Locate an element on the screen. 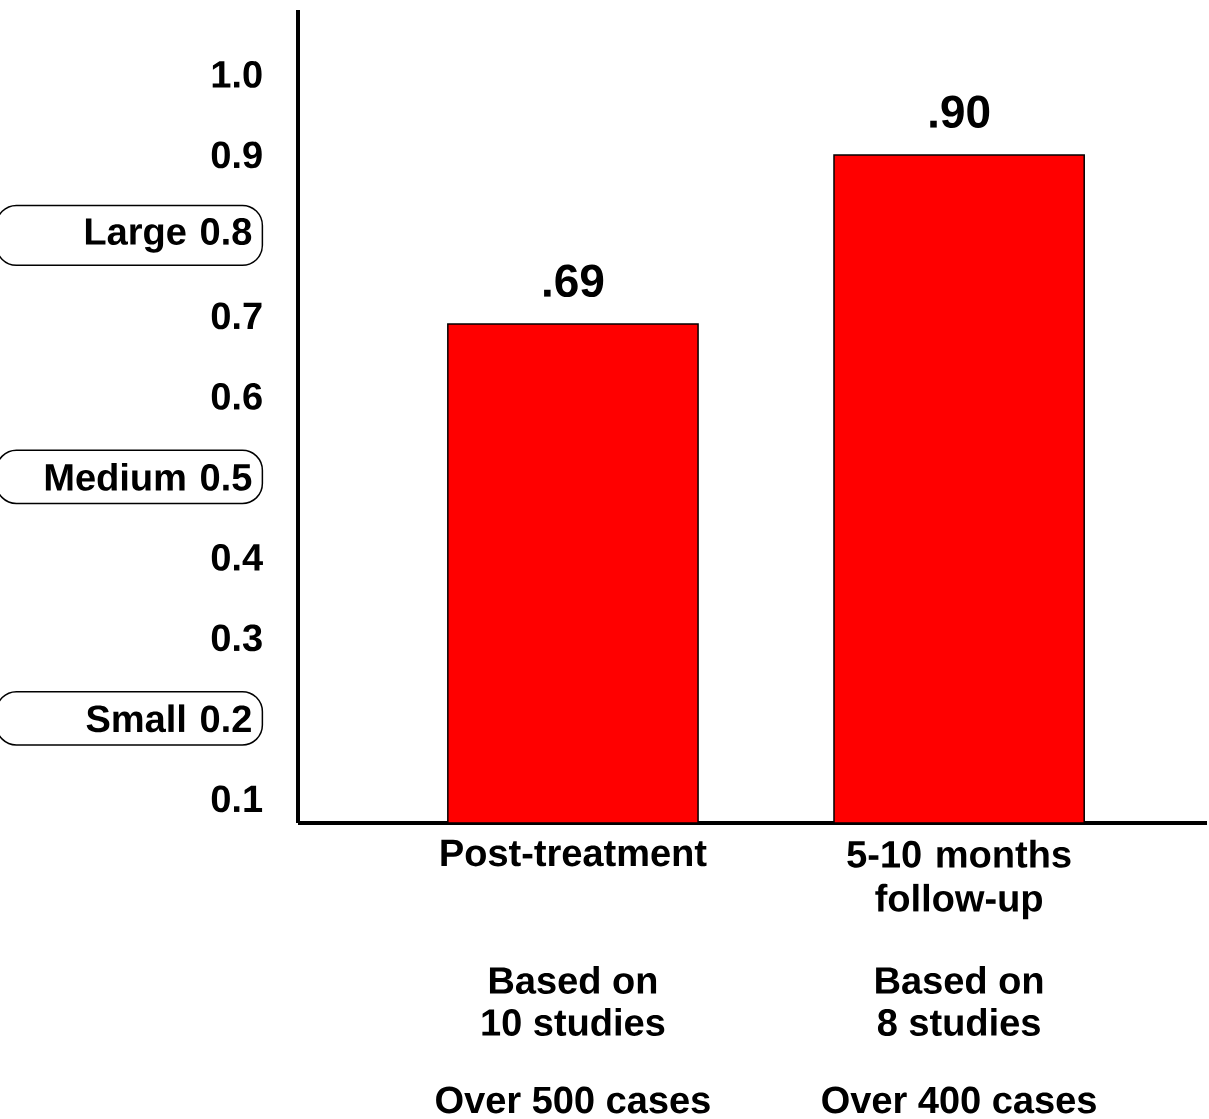 Image resolution: width=1209 pixels, height=1119 pixels. text: 10 studies is located at coordinates (573, 1022).